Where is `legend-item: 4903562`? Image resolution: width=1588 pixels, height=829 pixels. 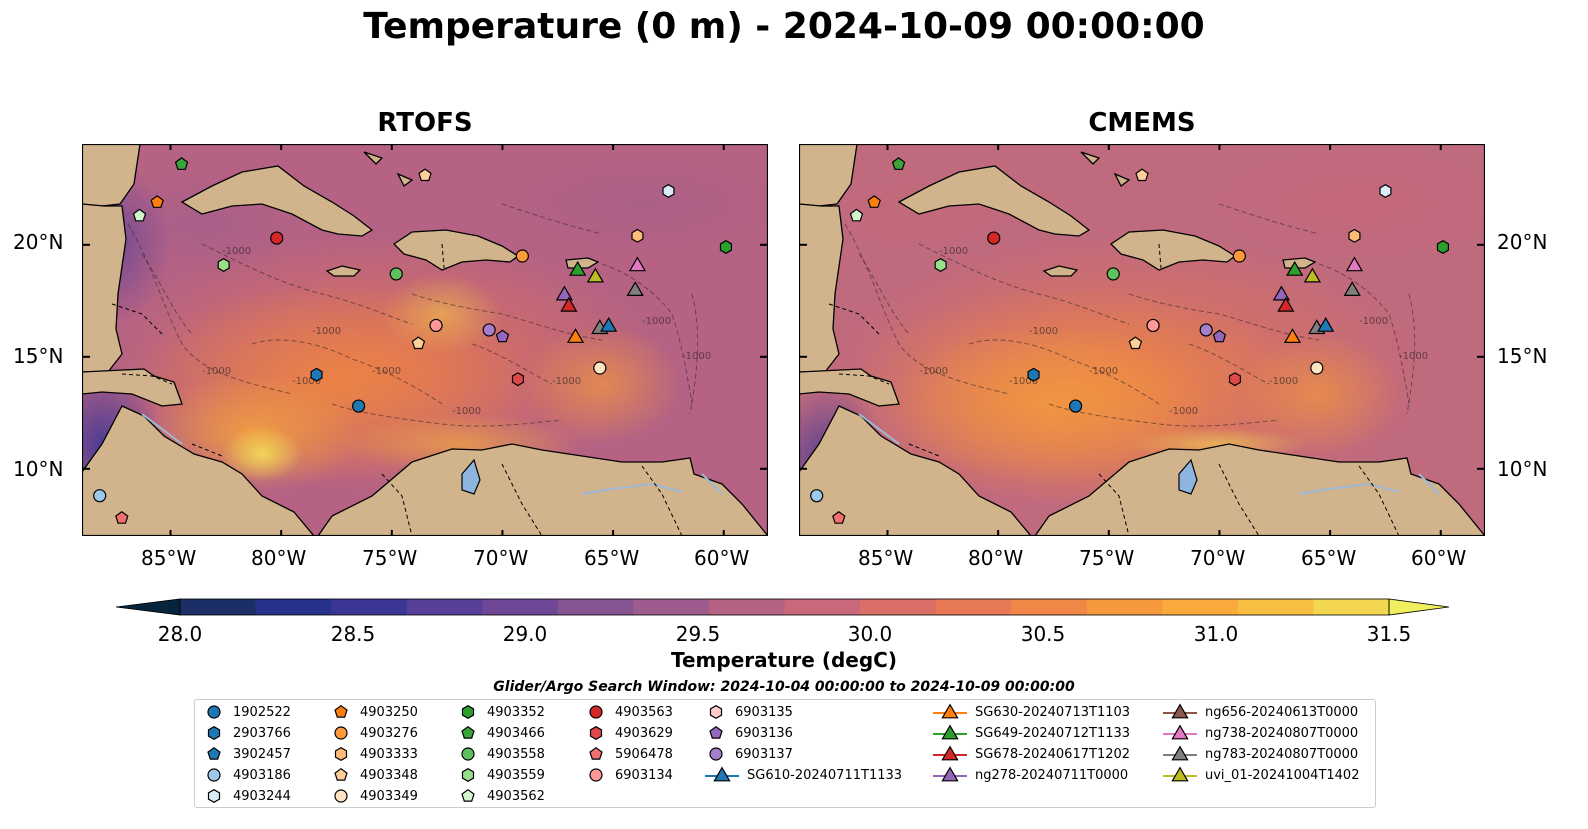 legend-item: 4903562 is located at coordinates (501, 796).